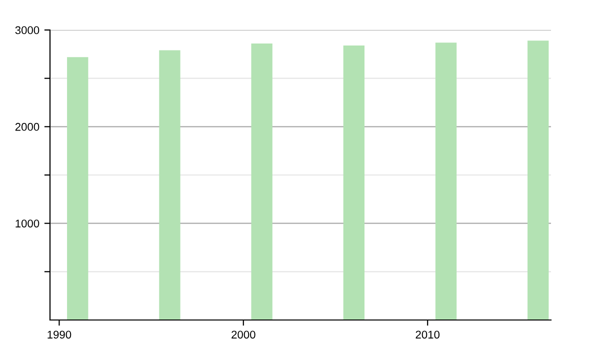  I want to click on x-tick-label: 2000, so click(244, 334).